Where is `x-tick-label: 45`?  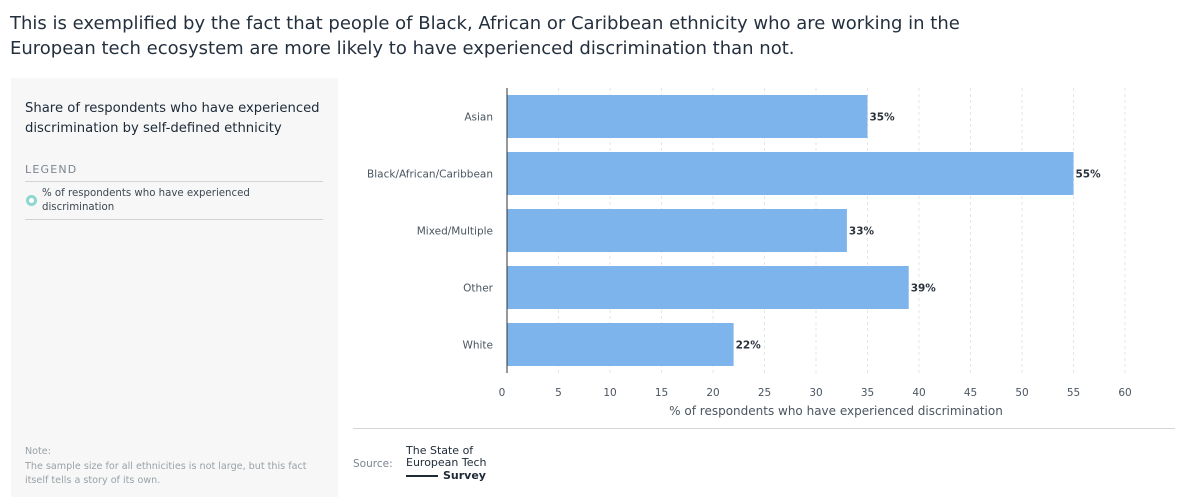
x-tick-label: 45 is located at coordinates (970, 393).